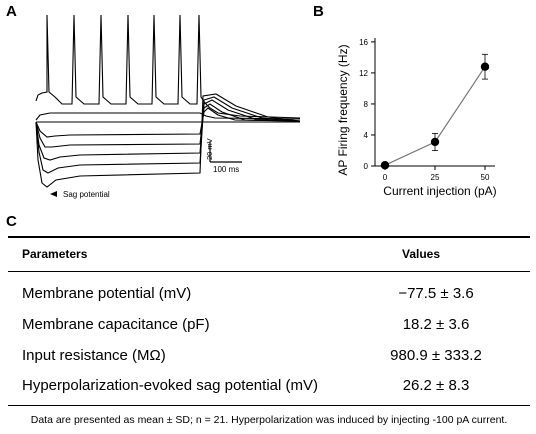 This screenshot has width=536, height=434. I want to click on row-input-resistance-parameter: Input resistance (MΩ), so click(94, 355).